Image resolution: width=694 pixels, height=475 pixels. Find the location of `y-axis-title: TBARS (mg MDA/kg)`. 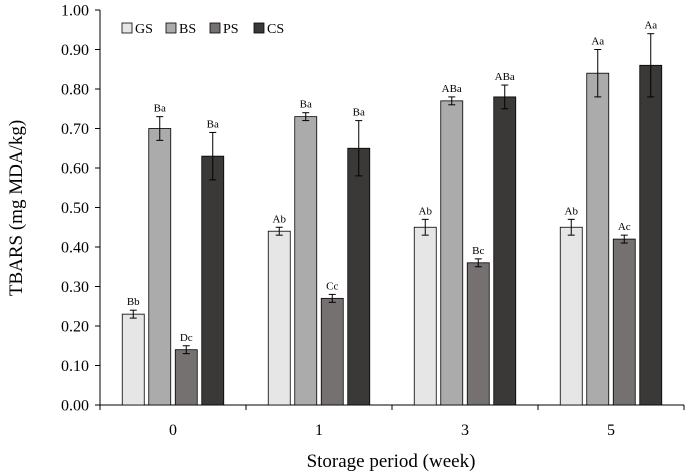

y-axis-title: TBARS (mg MDA/kg) is located at coordinates (16, 208).